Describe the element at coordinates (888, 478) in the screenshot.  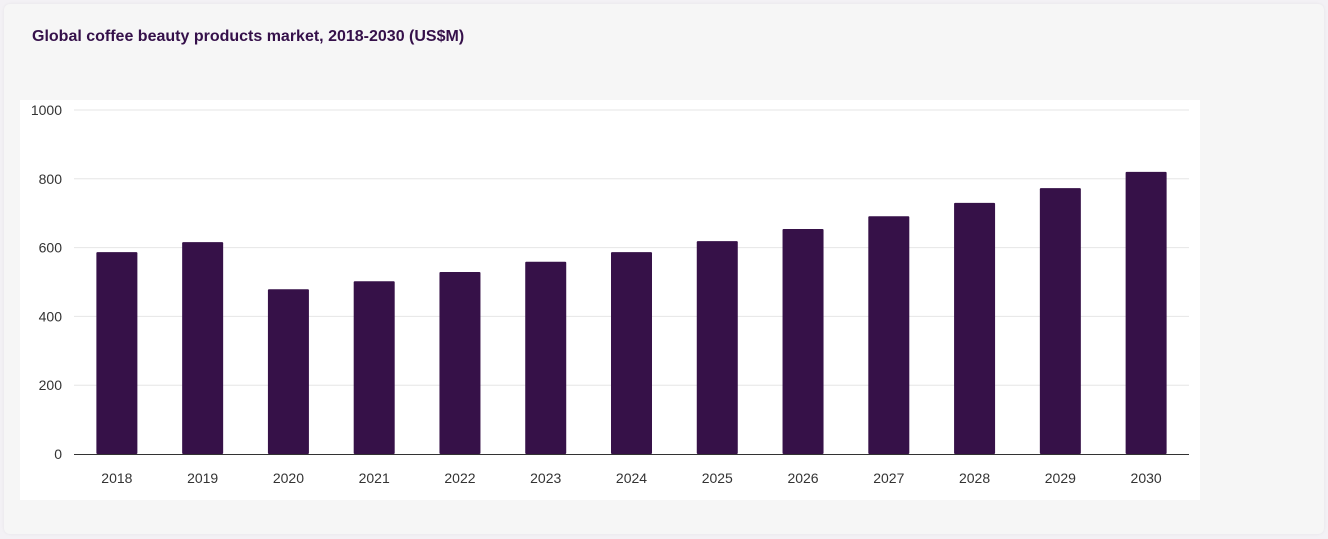
I see `x-tick-label: 2027` at that location.